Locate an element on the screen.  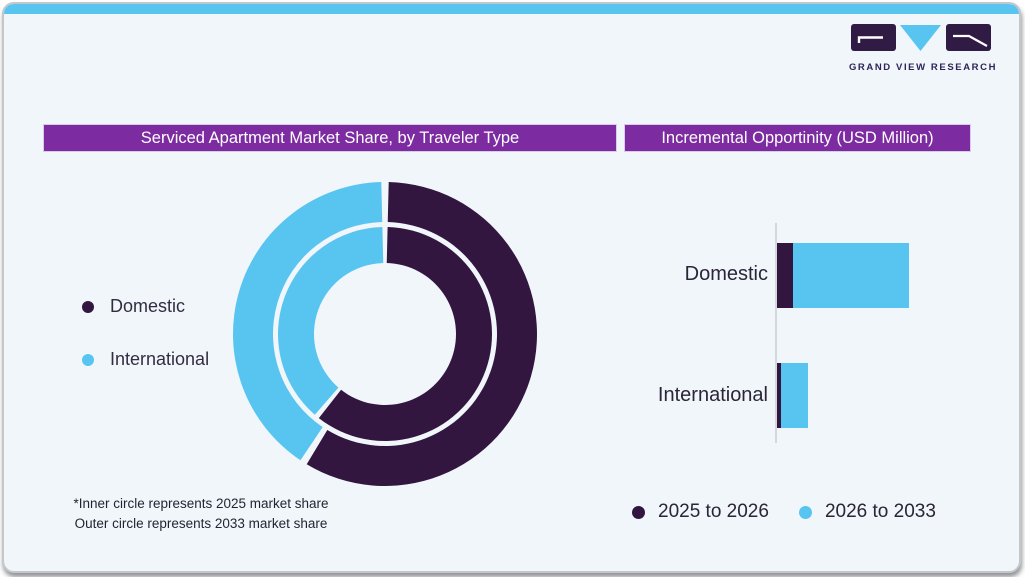
donut-legend-label: International is located at coordinates (160, 359).